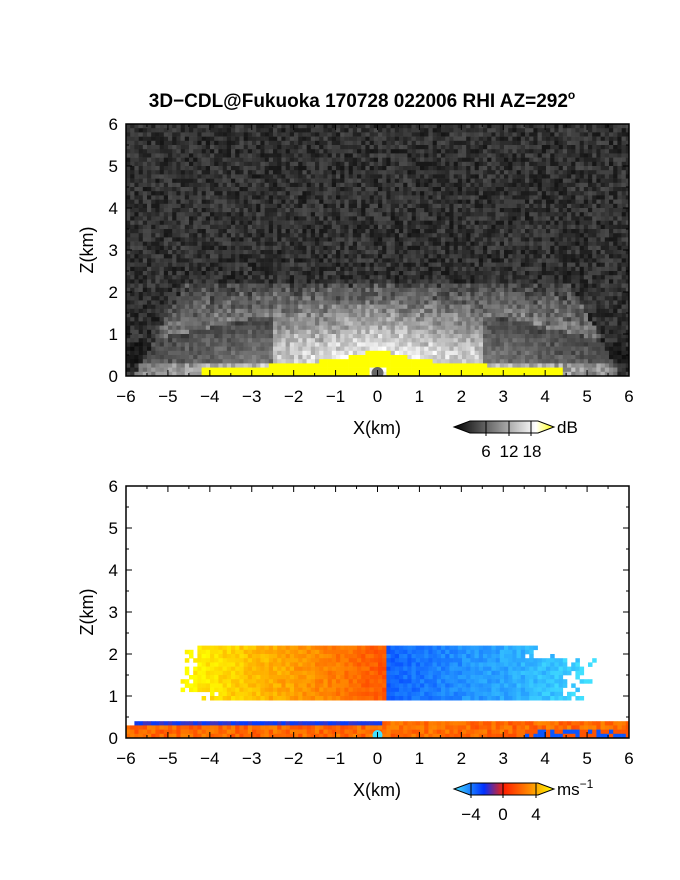 The width and height of the screenshot is (680, 880). Describe the element at coordinates (470, 814) in the screenshot. I see `colorbar-tick: −4` at that location.